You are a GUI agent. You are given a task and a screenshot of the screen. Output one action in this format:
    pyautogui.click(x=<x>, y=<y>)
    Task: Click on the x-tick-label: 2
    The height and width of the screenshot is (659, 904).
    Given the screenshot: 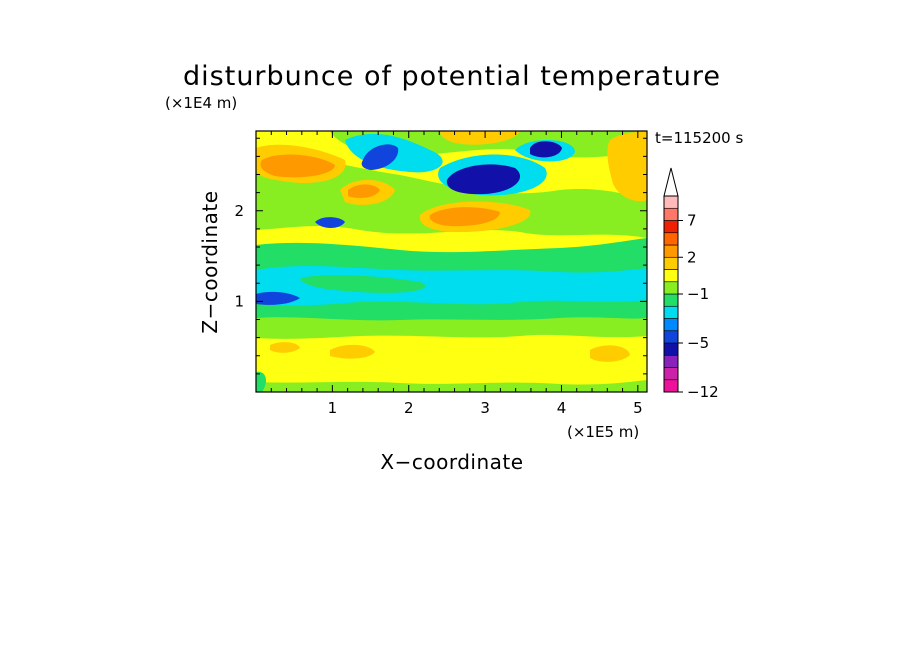 What is the action you would take?
    pyautogui.click(x=409, y=408)
    